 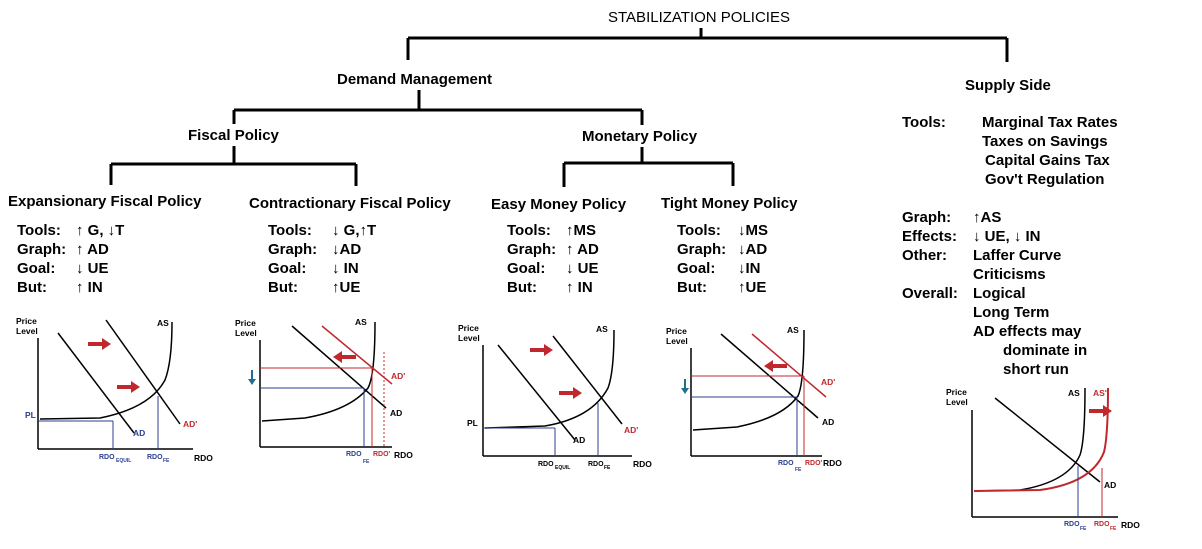 What do you see at coordinates (350, 203) in the screenshot?
I see `contractionary-heading: Contractionary Fiscal Policy` at bounding box center [350, 203].